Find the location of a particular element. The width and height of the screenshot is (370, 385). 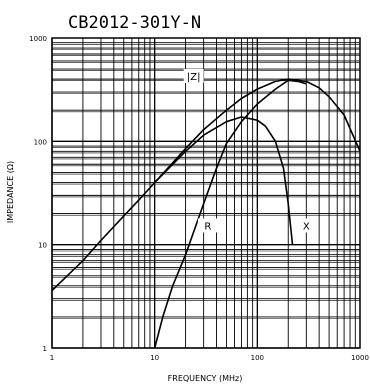

chart-title: CB2012-301Y-N is located at coordinates (134, 23).